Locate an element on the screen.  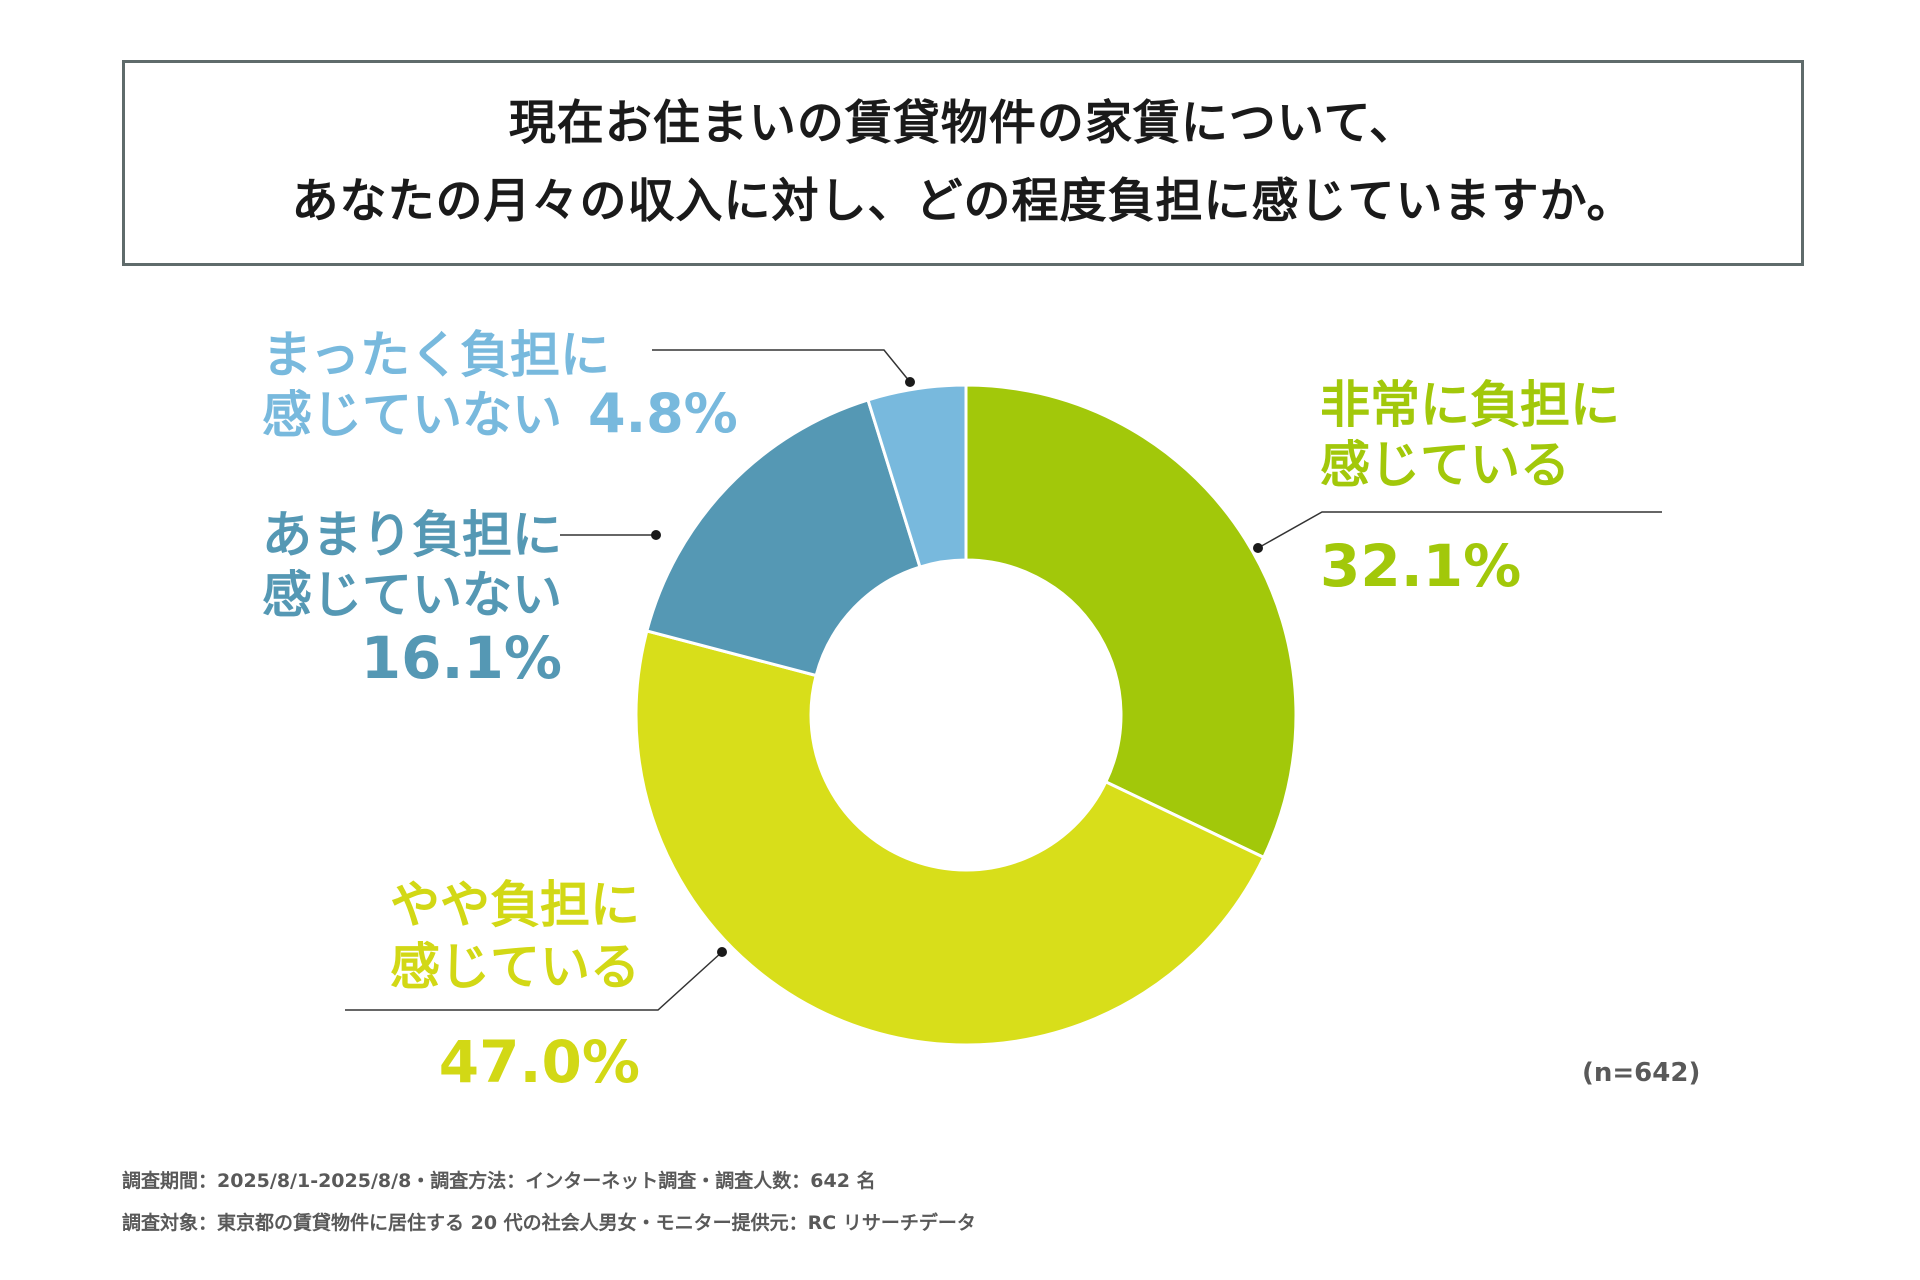
slice-label-somewhat-burdened: やや負担に 感じている 47.0% is located at coordinates (515, 986).